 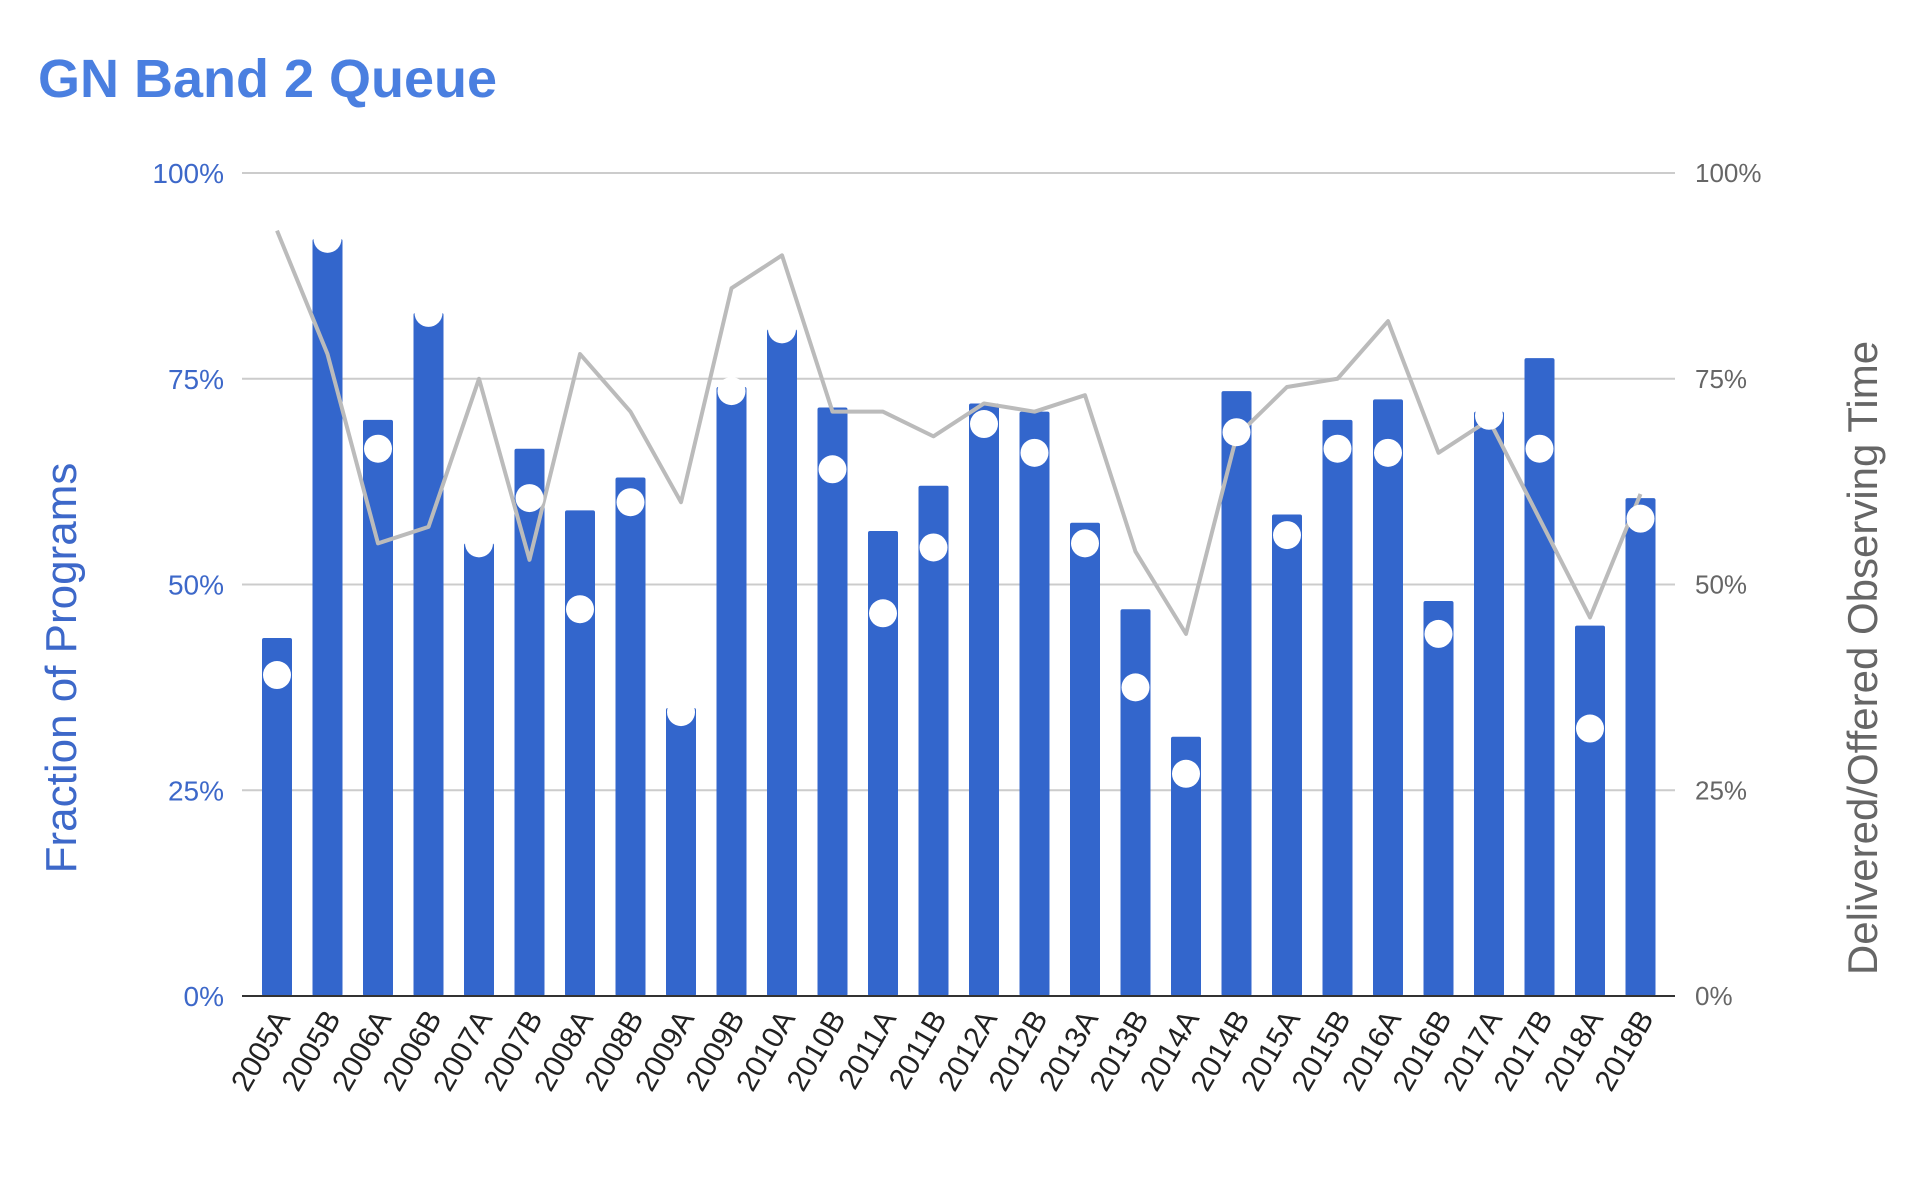 I want to click on chart-title: GN Band 2 Queue, so click(x=268, y=79).